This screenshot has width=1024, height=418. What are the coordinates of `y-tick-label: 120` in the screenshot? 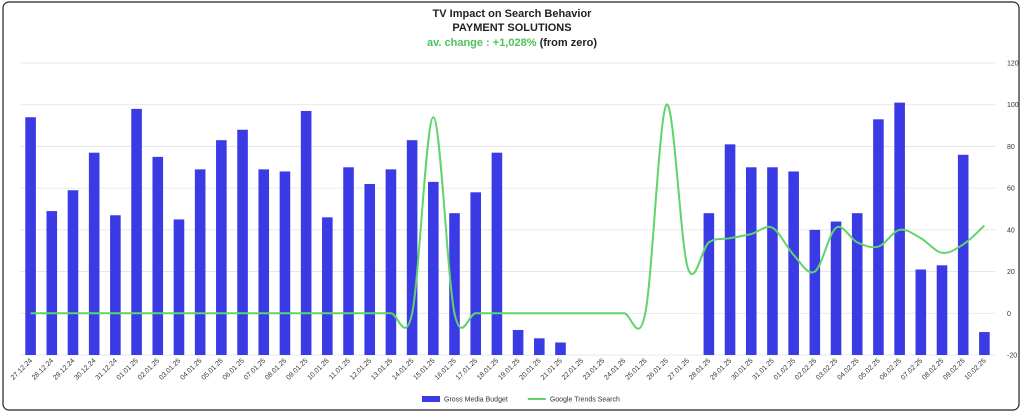 It's located at (1013, 64).